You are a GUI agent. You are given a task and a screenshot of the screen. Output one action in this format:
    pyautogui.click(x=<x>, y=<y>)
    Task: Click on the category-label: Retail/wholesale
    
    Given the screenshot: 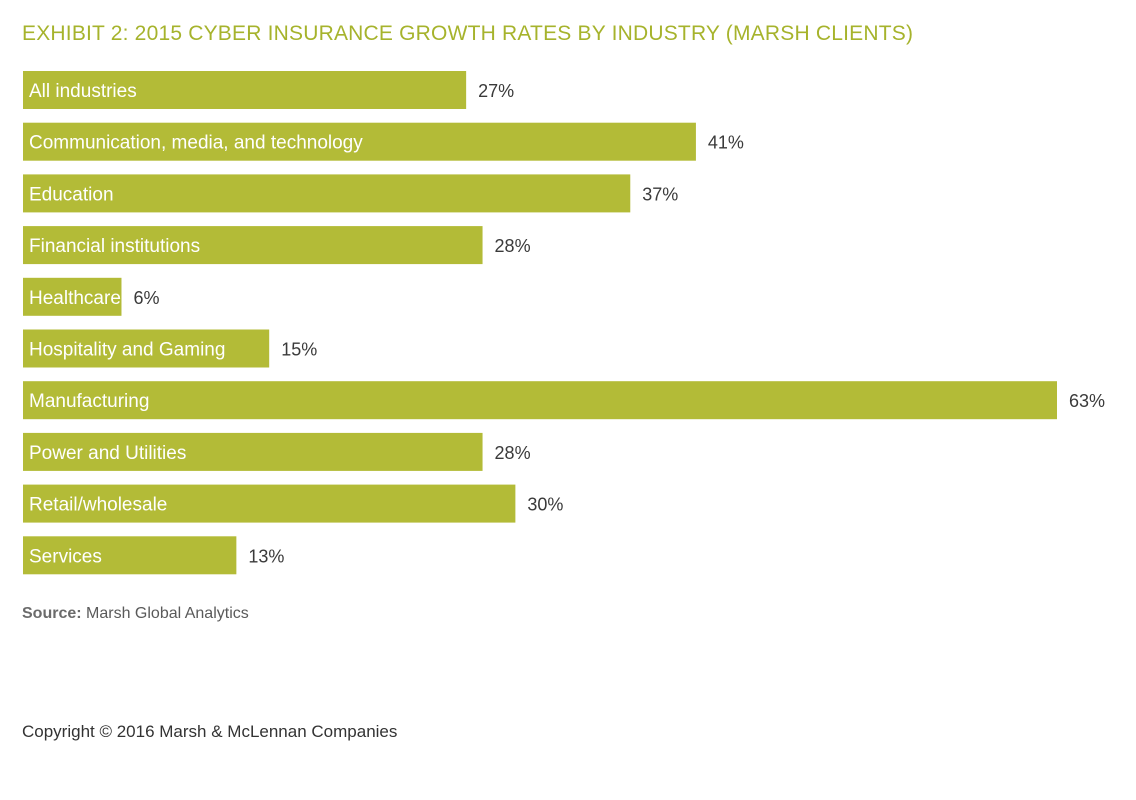 What is the action you would take?
    pyautogui.click(x=98, y=505)
    